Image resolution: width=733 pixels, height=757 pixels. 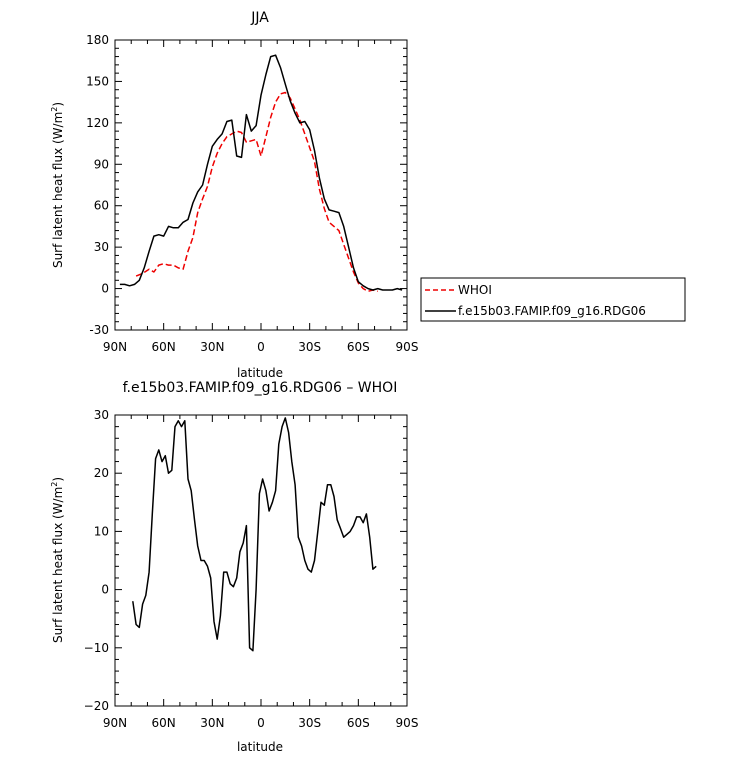 I want to click on chart-1-title: JJA, so click(x=259, y=18).